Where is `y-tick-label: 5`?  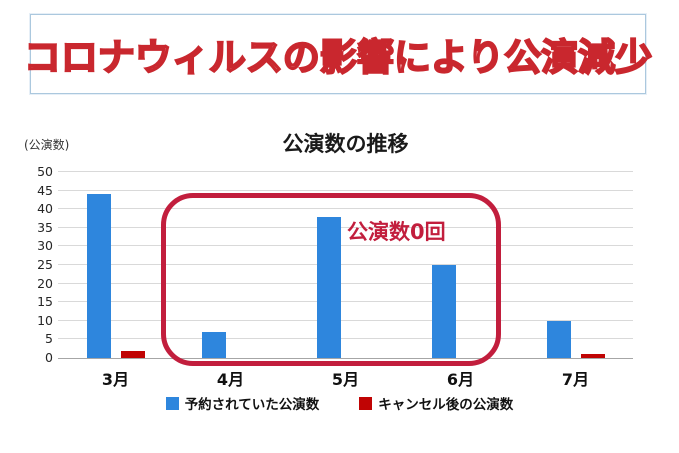
y-tick-label: 5 is located at coordinates (49, 339).